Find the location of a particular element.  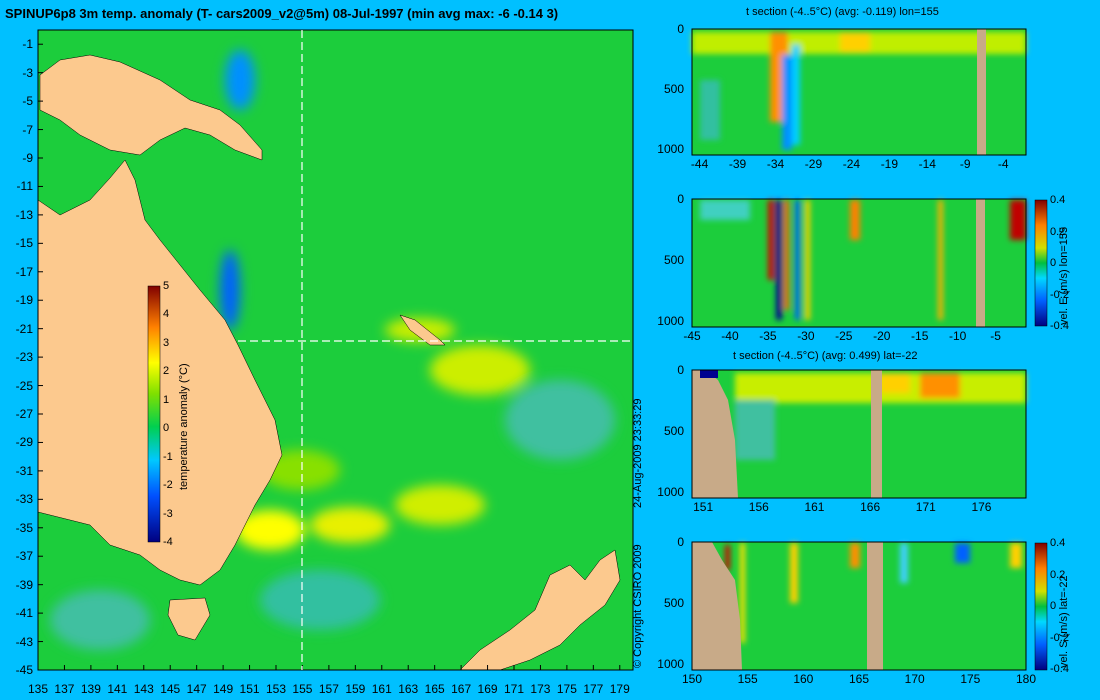

t-section-lon-land-gap is located at coordinates (981, 92).